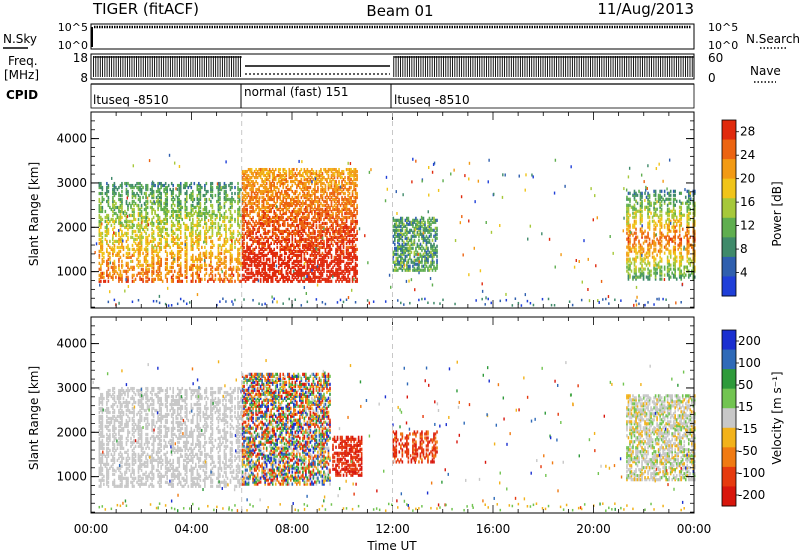 This screenshot has width=800, height=554. What do you see at coordinates (712, 78) in the screenshot?
I see `nave-tick-bottom: 0` at bounding box center [712, 78].